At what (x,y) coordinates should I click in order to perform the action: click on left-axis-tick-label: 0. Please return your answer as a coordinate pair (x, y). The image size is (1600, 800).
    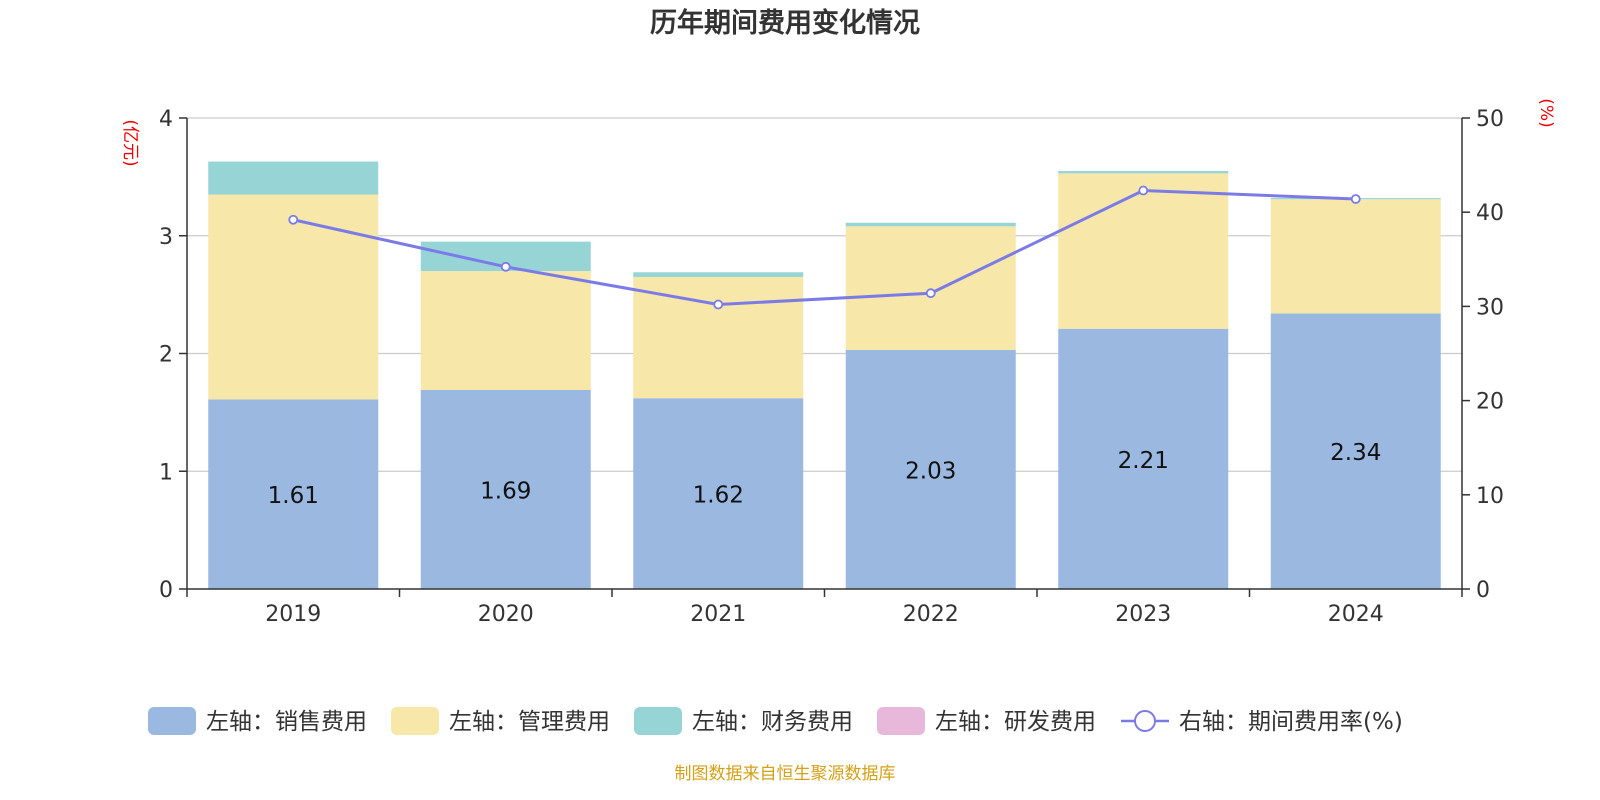
    Looking at the image, I should click on (166, 590).